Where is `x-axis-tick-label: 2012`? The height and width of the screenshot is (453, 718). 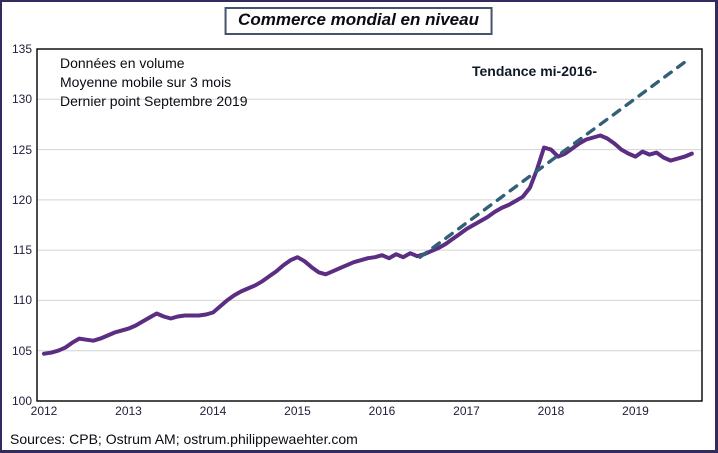 x-axis-tick-label: 2012 is located at coordinates (44, 411).